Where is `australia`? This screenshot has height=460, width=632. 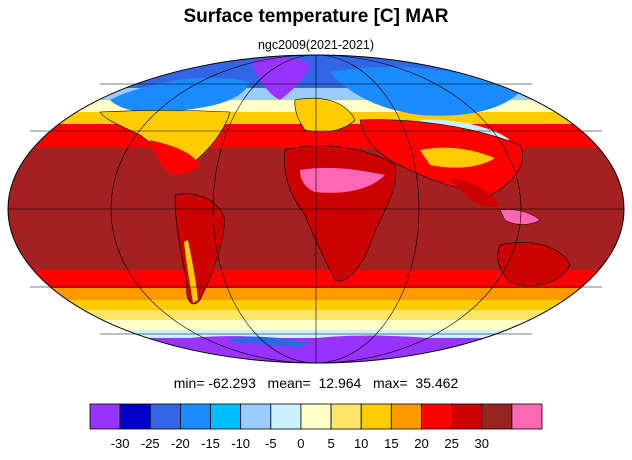
australia is located at coordinates (534, 264).